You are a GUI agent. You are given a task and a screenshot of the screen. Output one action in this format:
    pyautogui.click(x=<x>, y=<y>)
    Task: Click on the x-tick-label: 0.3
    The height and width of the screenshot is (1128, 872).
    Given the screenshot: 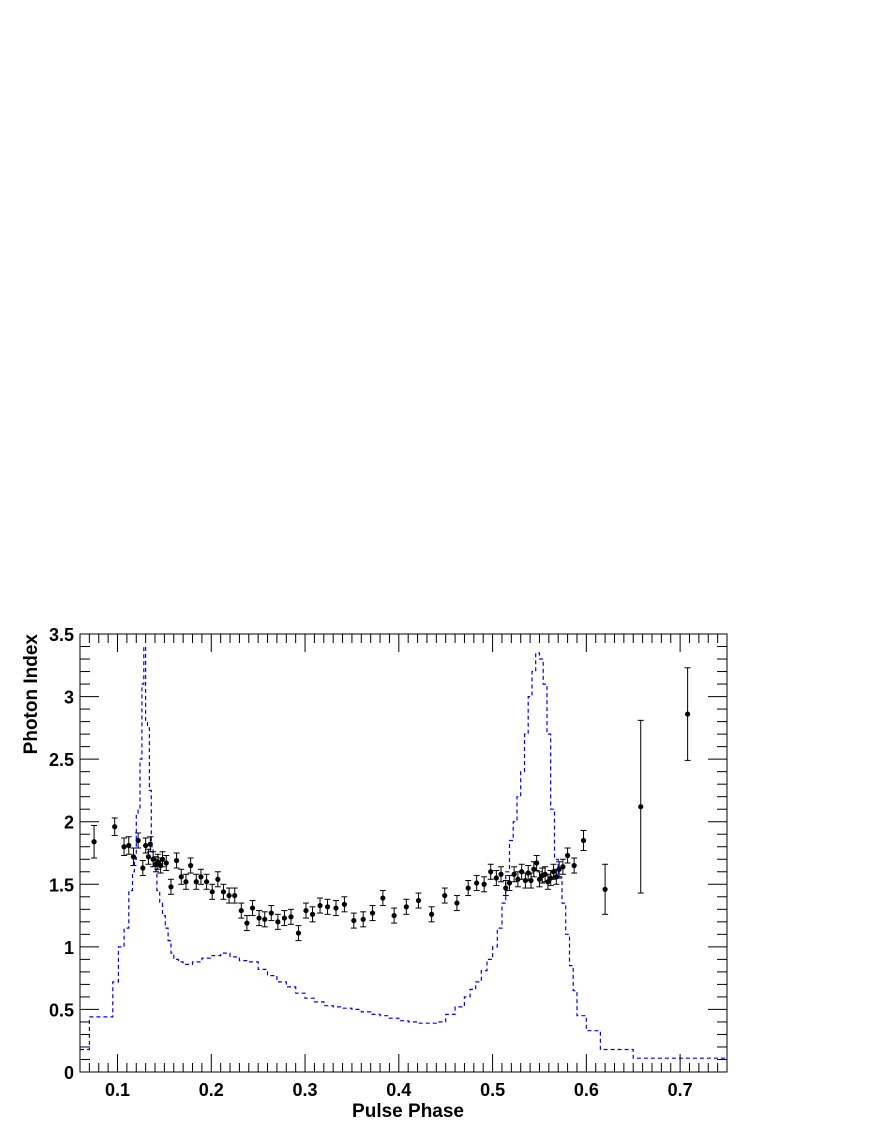 What is the action you would take?
    pyautogui.click(x=305, y=1090)
    